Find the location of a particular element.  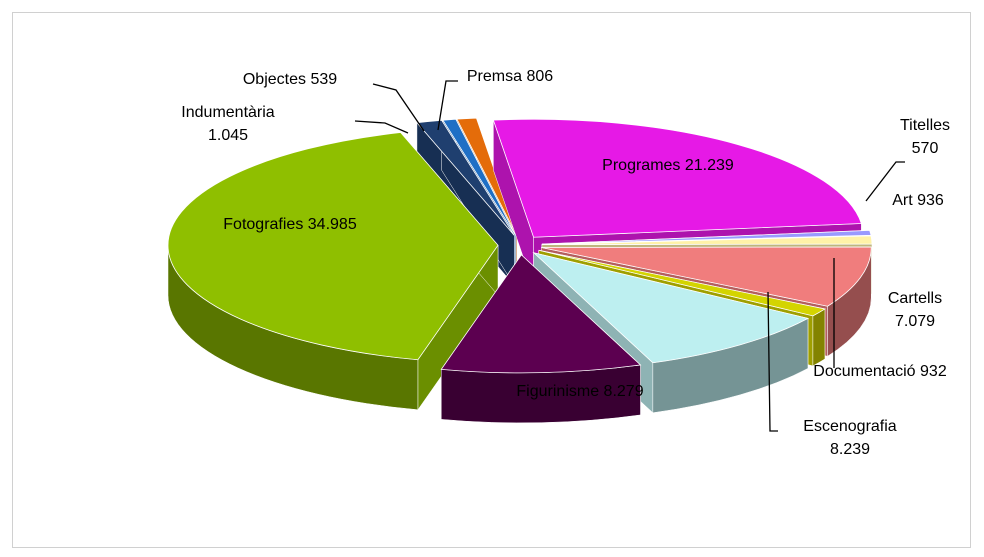

data-label: Programes 21.239 is located at coordinates (668, 165).